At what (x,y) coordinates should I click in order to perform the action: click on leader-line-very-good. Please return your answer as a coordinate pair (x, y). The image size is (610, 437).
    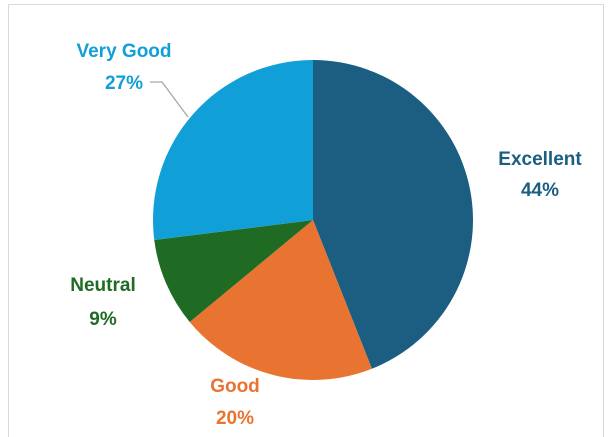
    Looking at the image, I should click on (169, 99).